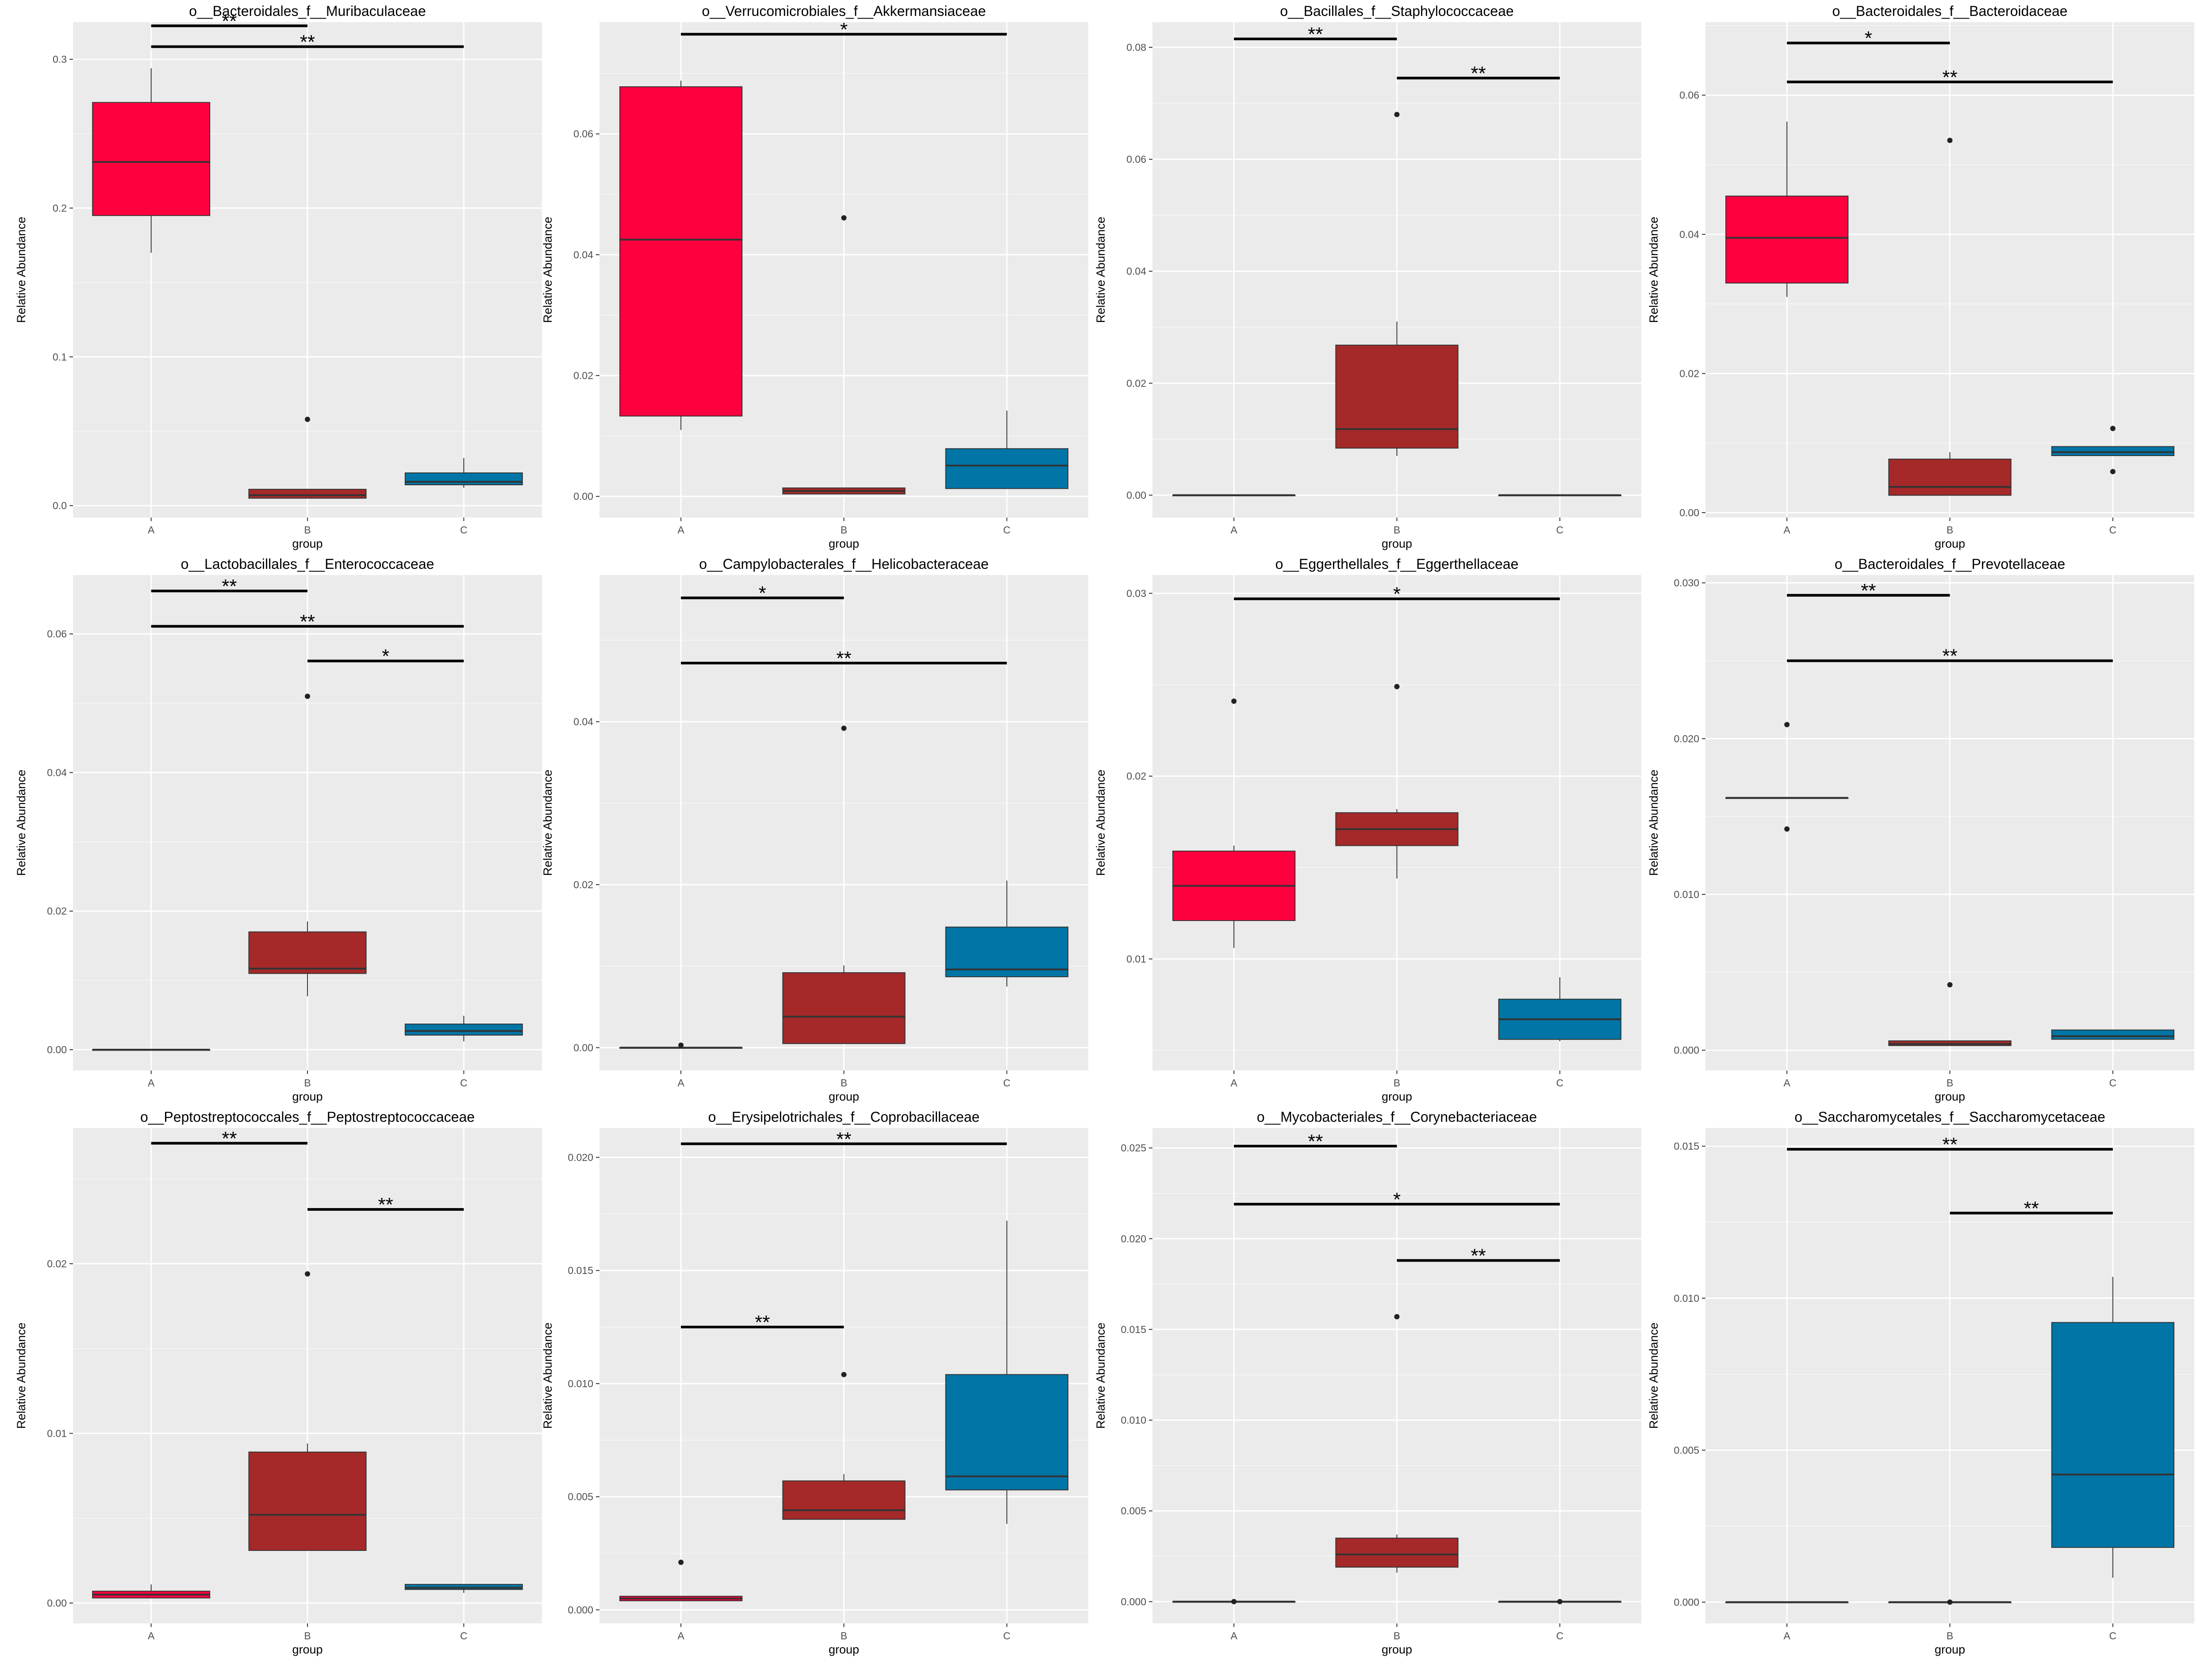 This screenshot has height=1661, width=2212. I want to click on y-tick-label: 0.08, so click(1136, 47).